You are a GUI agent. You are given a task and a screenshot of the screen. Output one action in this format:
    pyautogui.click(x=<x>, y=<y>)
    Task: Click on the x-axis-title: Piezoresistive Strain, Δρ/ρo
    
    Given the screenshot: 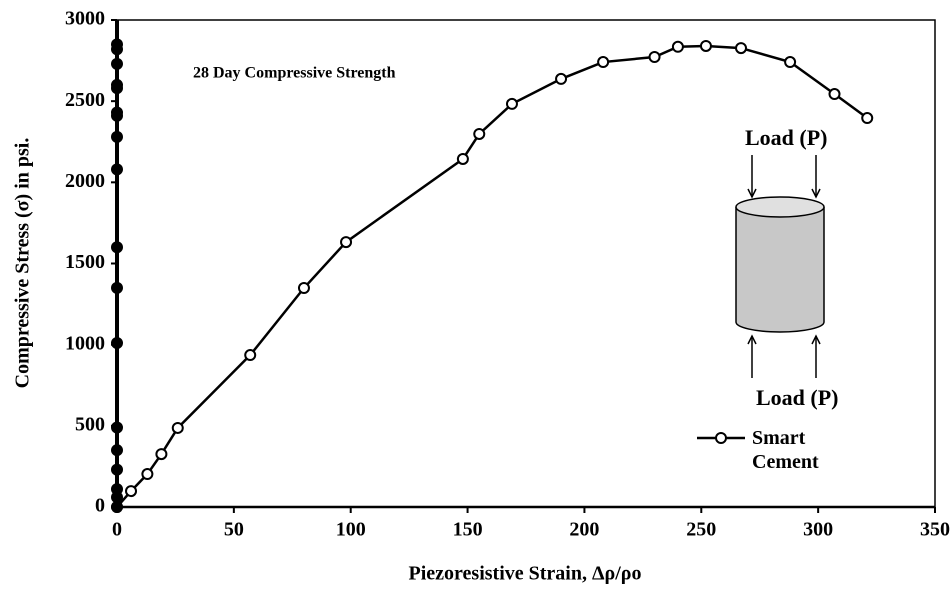 What is the action you would take?
    pyautogui.click(x=525, y=574)
    